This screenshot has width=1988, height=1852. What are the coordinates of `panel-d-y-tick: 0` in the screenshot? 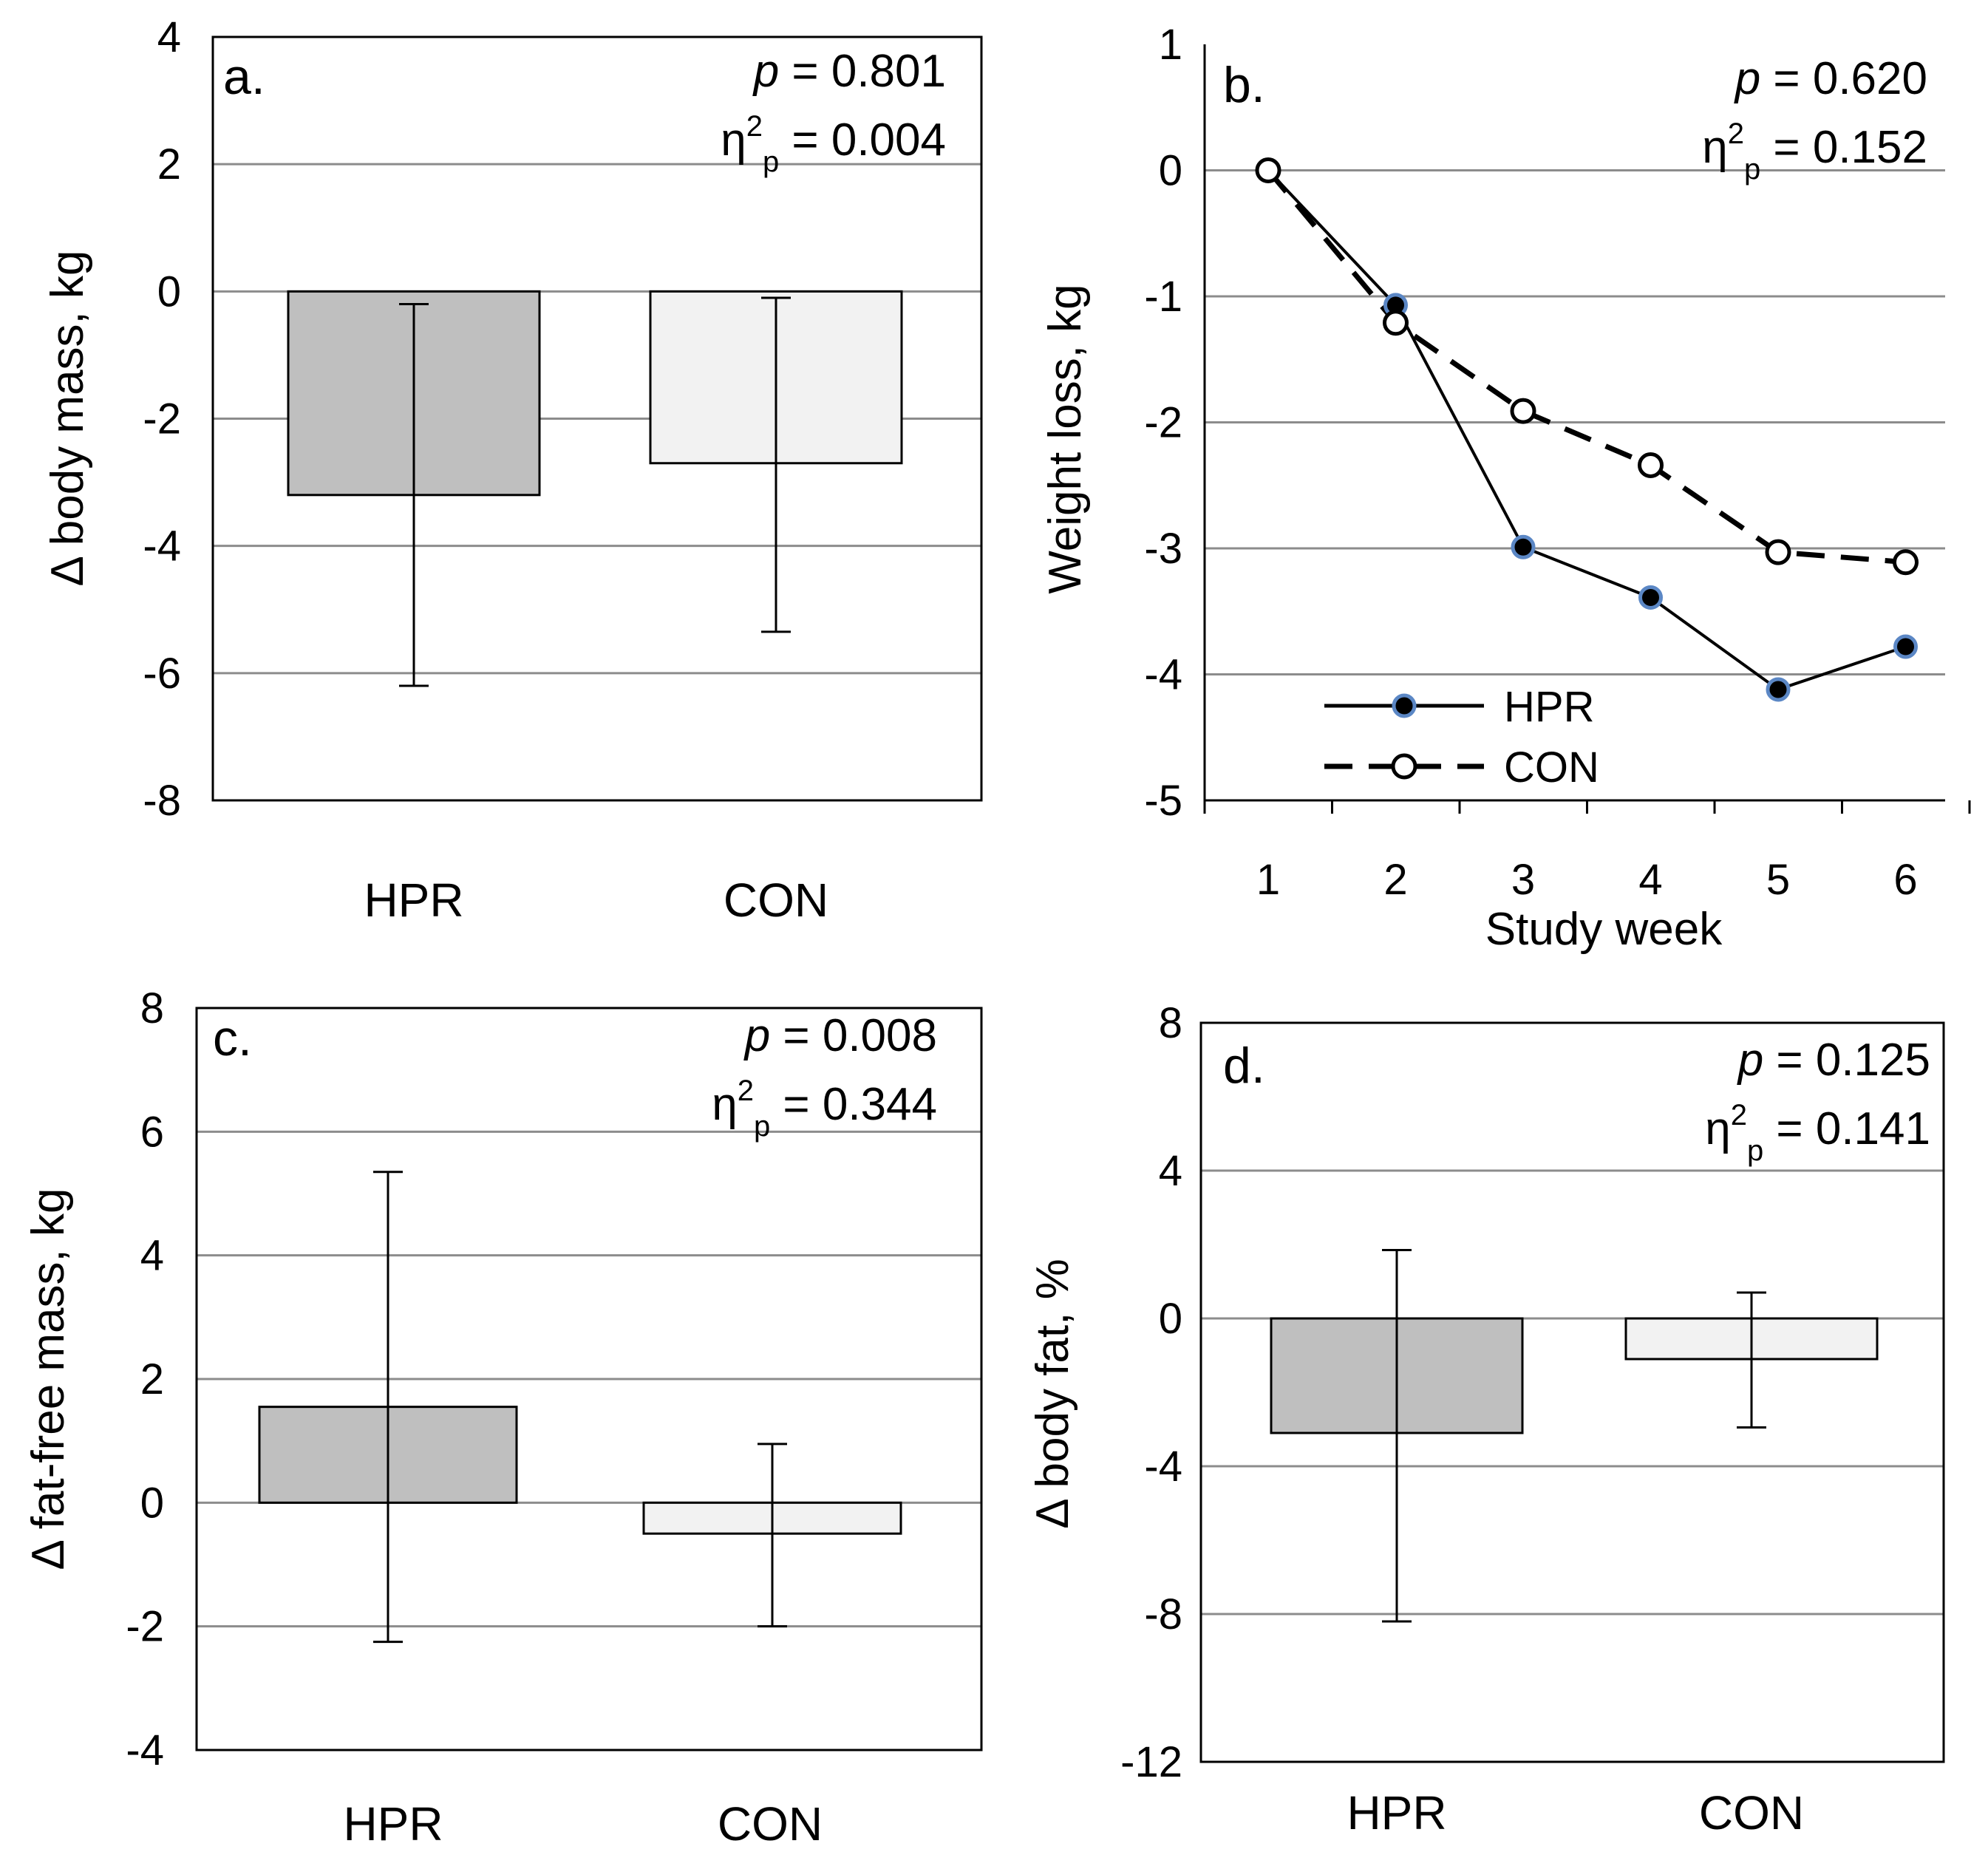 It's located at (1170, 1319).